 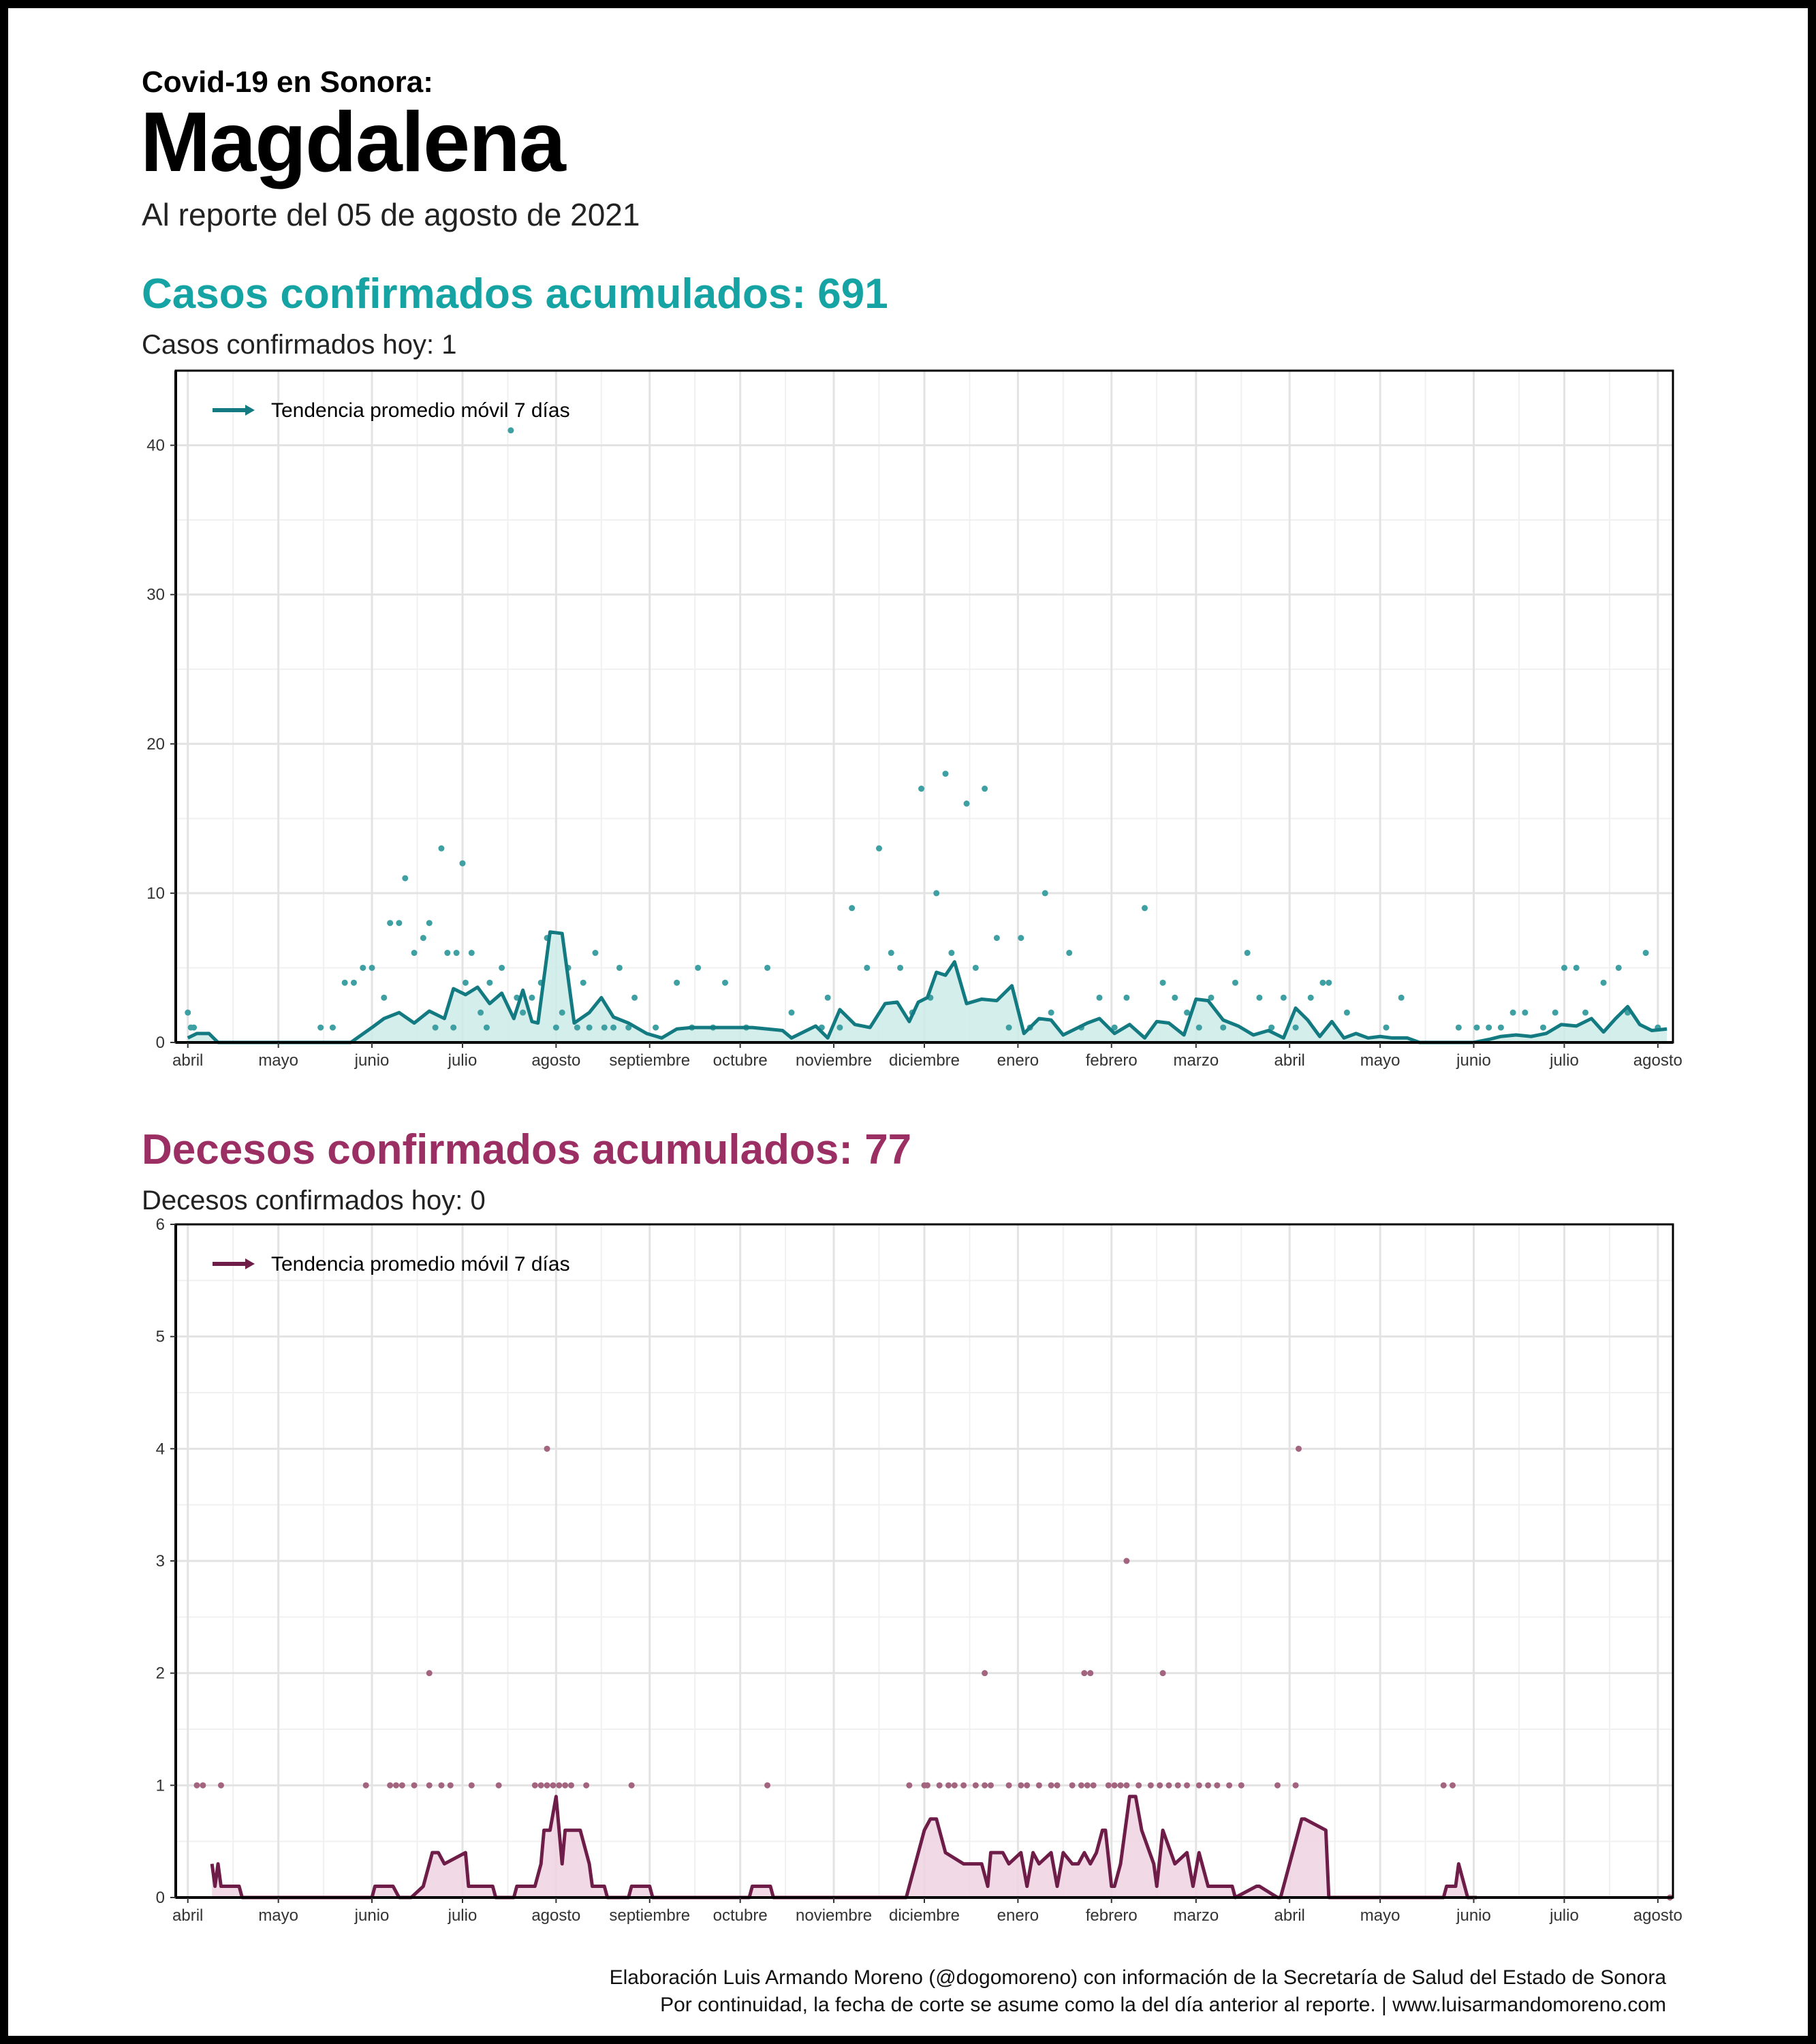 I want to click on y-tick-label: 0, so click(x=160, y=1898).